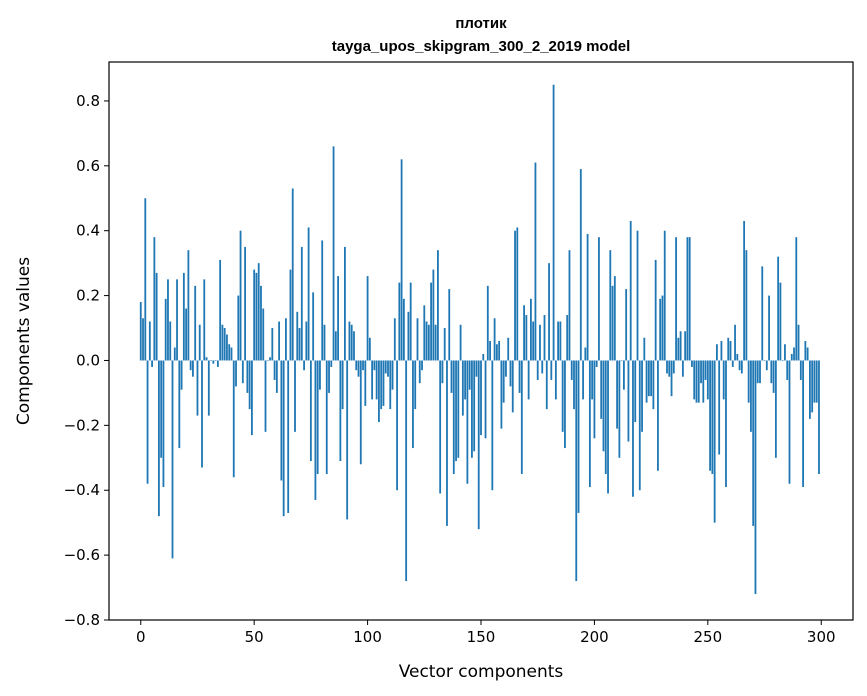 The width and height of the screenshot is (867, 696). What do you see at coordinates (481, 637) in the screenshot?
I see `x-tick-label: 150` at bounding box center [481, 637].